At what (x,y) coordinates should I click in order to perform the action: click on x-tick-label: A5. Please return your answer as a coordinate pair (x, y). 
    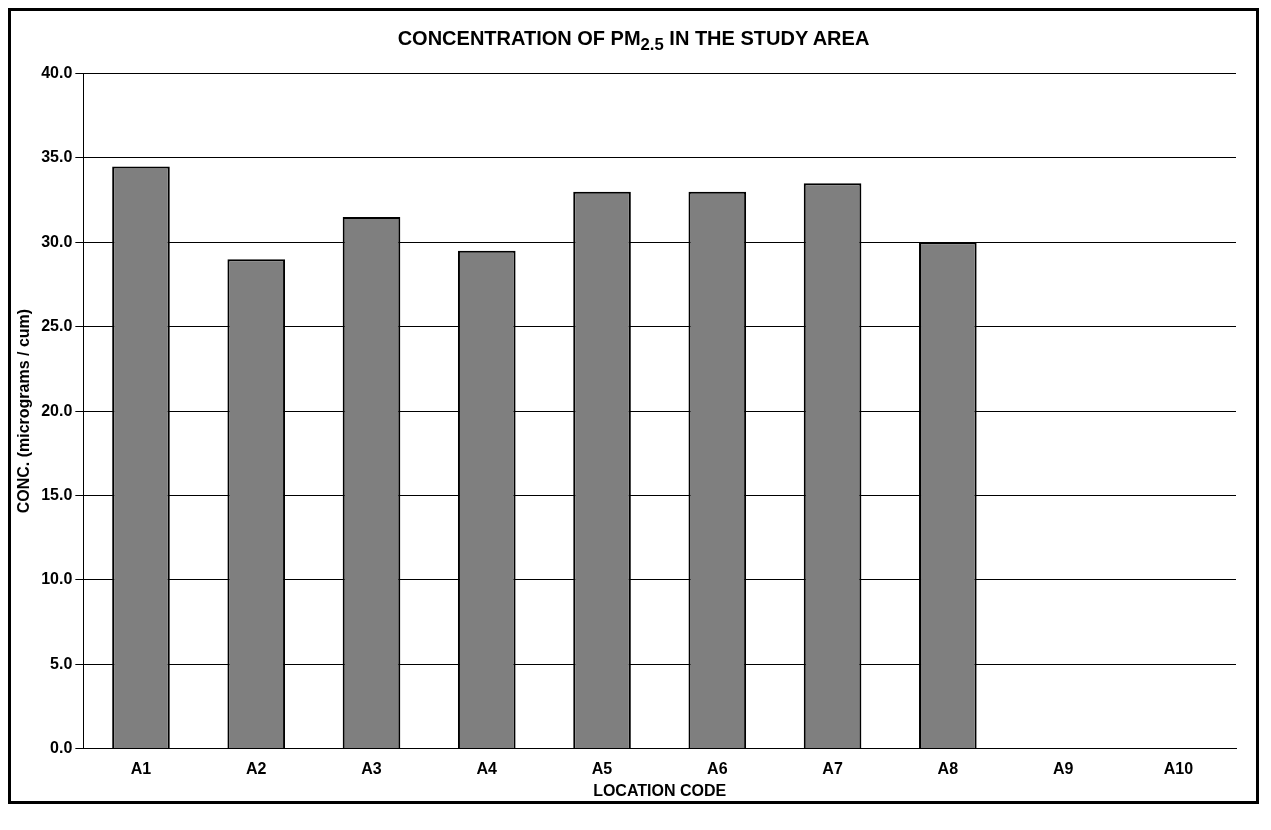
    Looking at the image, I should click on (602, 768).